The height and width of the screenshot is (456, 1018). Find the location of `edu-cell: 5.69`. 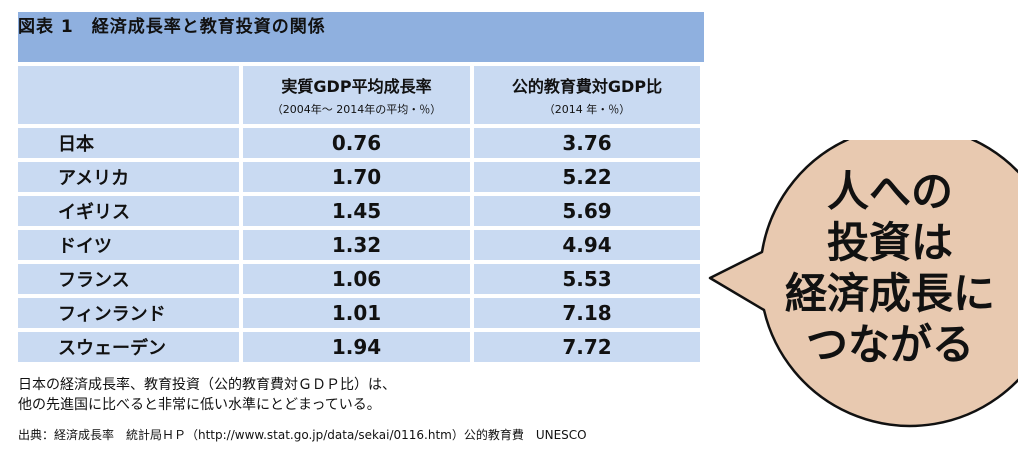

edu-cell: 5.69 is located at coordinates (587, 211).